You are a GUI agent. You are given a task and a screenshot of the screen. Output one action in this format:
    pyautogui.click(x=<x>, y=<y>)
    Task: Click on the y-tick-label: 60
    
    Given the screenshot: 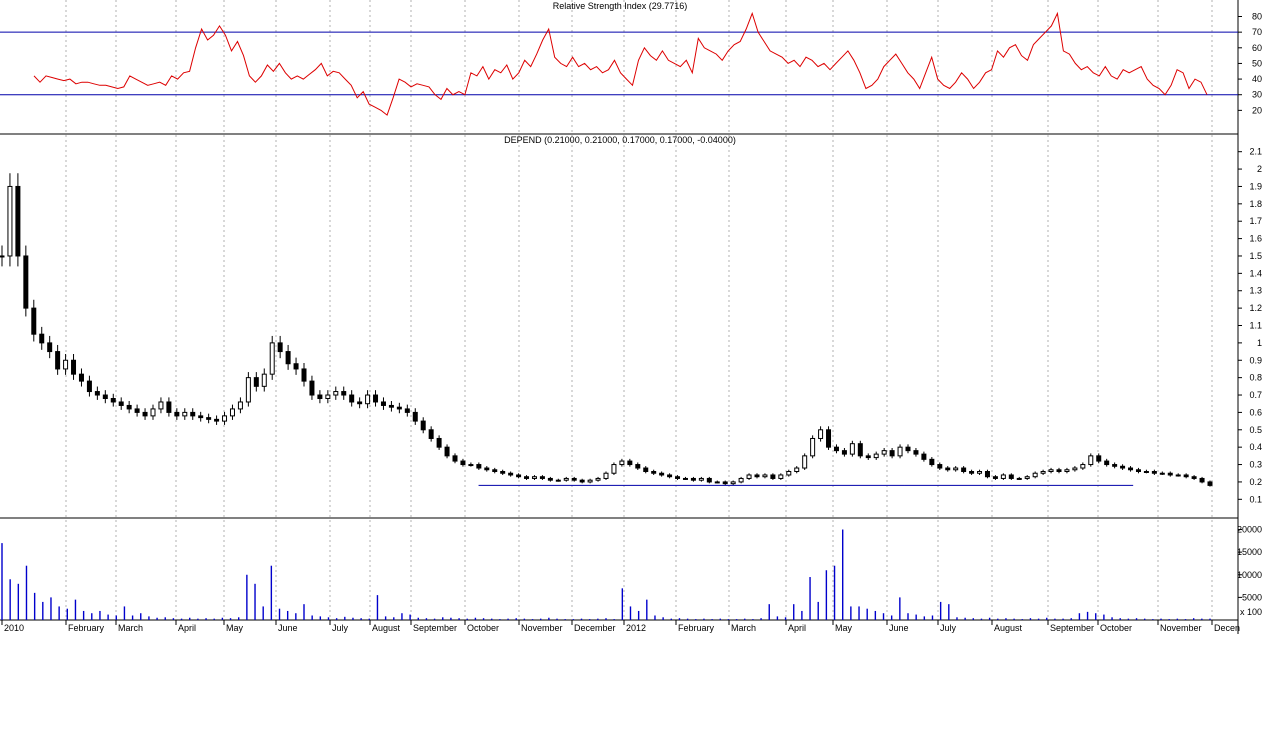 What is the action you would take?
    pyautogui.click(x=1257, y=48)
    